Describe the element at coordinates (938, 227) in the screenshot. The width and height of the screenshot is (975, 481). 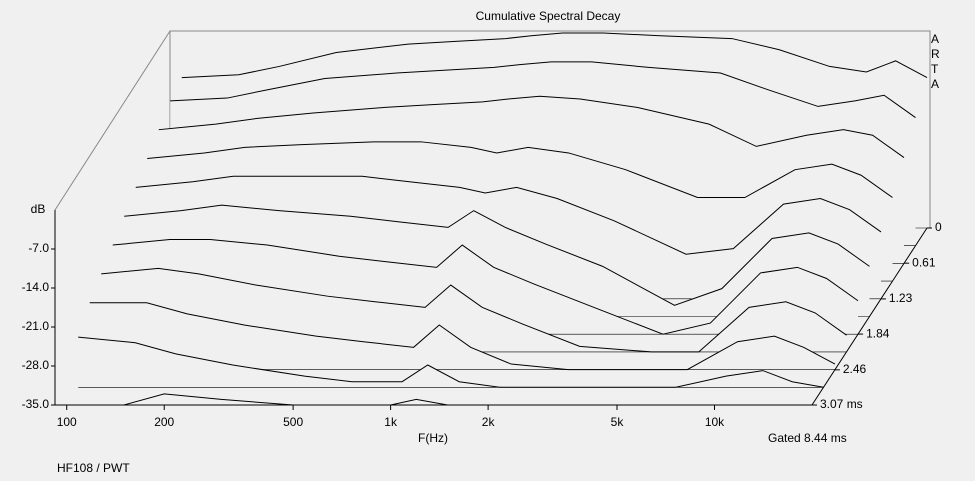
I see `time-tick-label: 0` at that location.